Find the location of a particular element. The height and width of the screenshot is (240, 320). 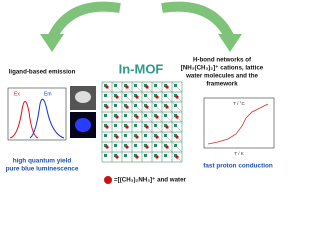

conductivity-frame is located at coordinates (239, 123).